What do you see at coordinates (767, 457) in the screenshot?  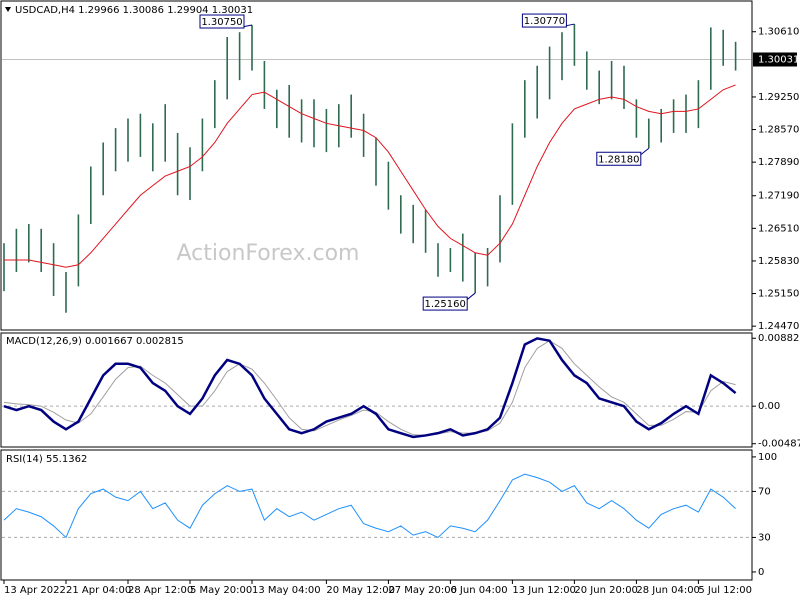 I see `y-tick-label: 100` at bounding box center [767, 457].